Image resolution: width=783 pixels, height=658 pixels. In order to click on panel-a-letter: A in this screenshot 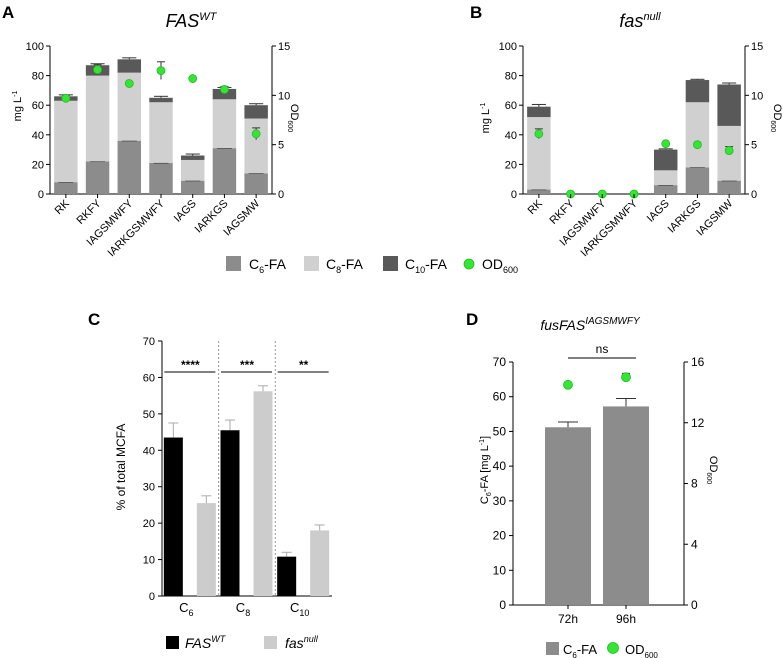, I will do `click(8, 12)`.